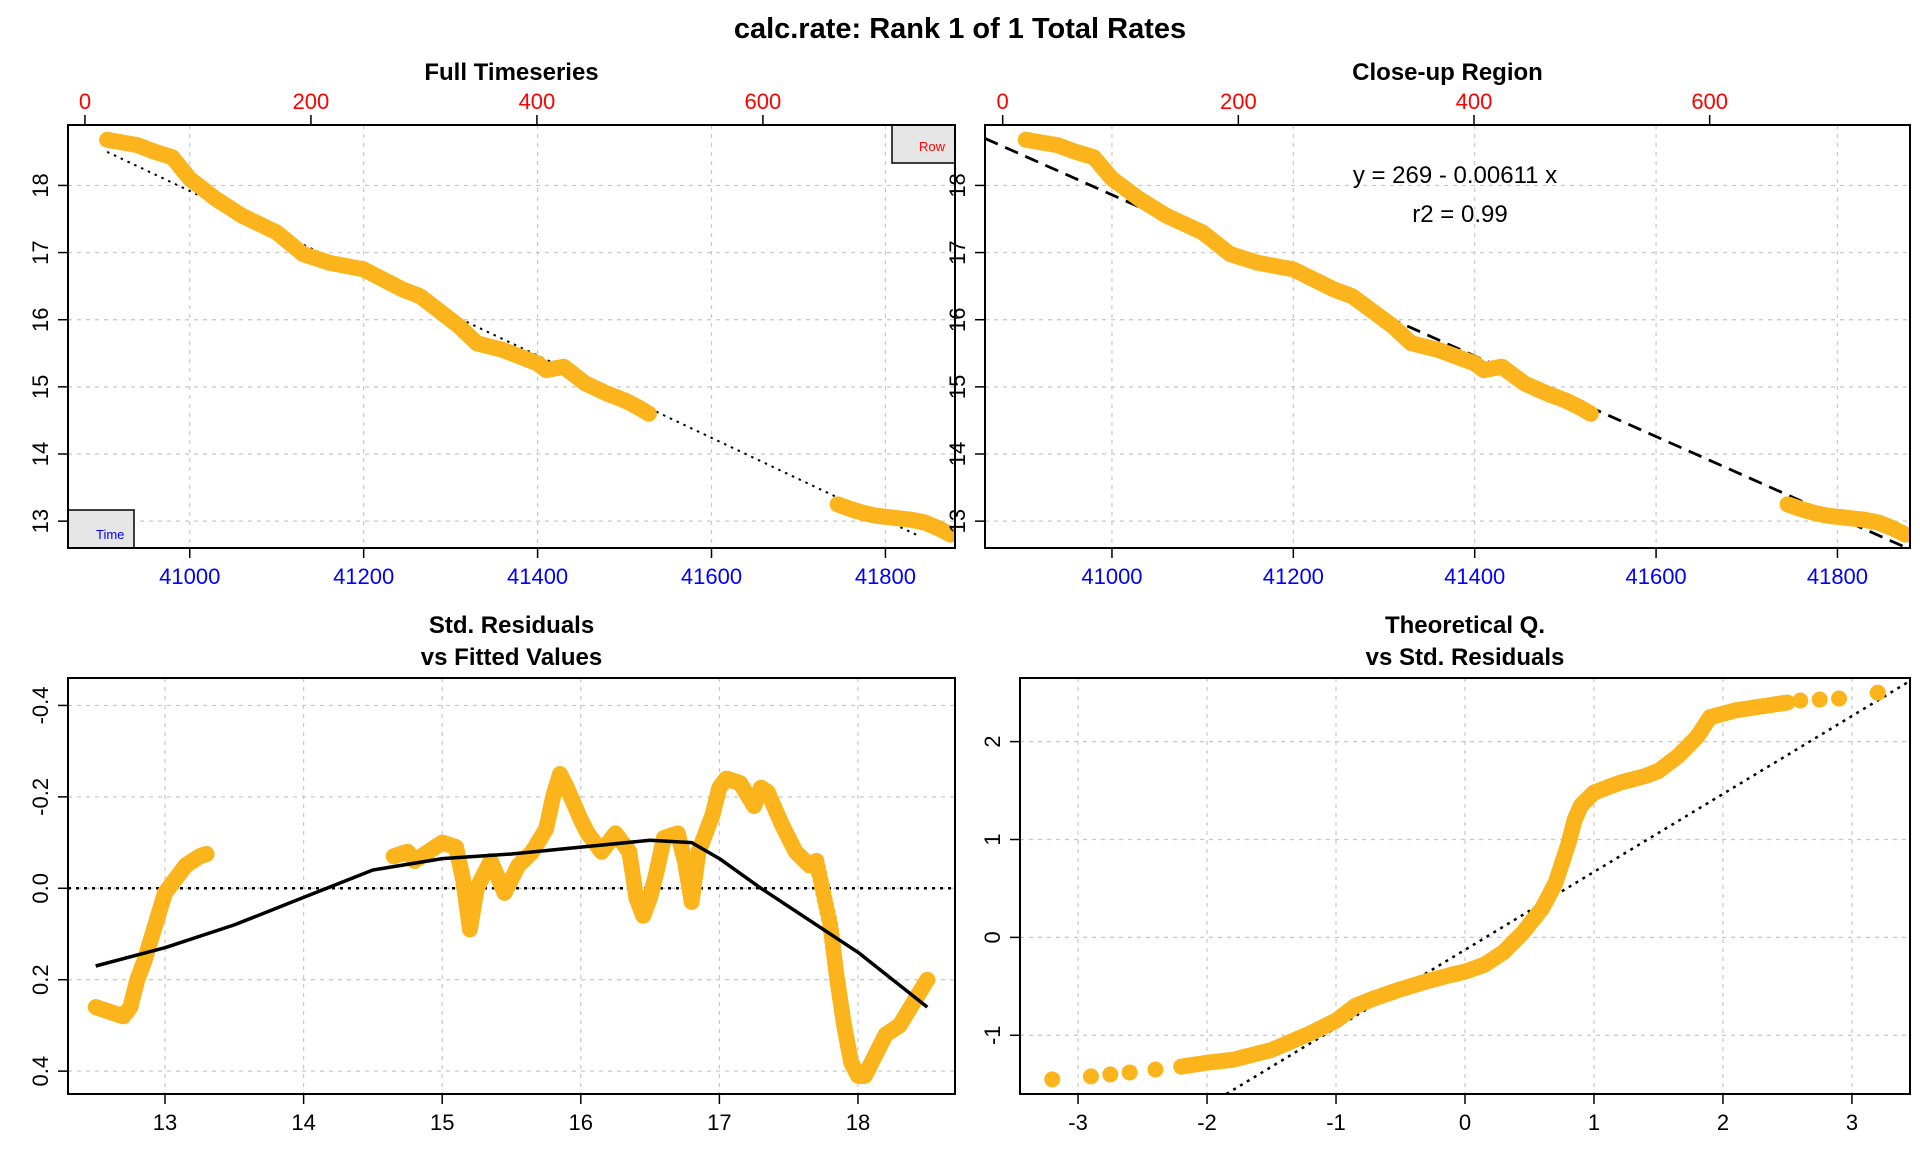 Image resolution: width=1920 pixels, height=1157 pixels. I want to click on x-tick-label: -3, so click(1078, 1122).